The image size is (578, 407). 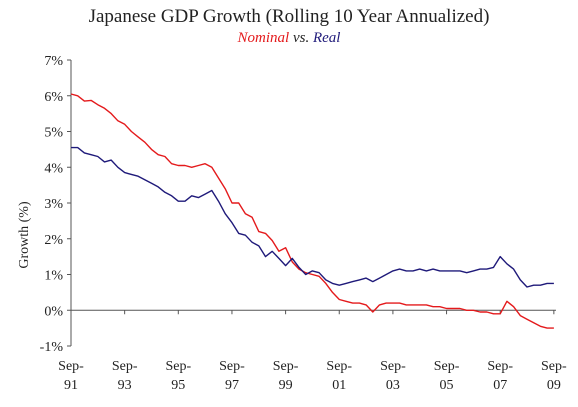 What do you see at coordinates (178, 376) in the screenshot?
I see `x-tick-label: Sep-95` at bounding box center [178, 376].